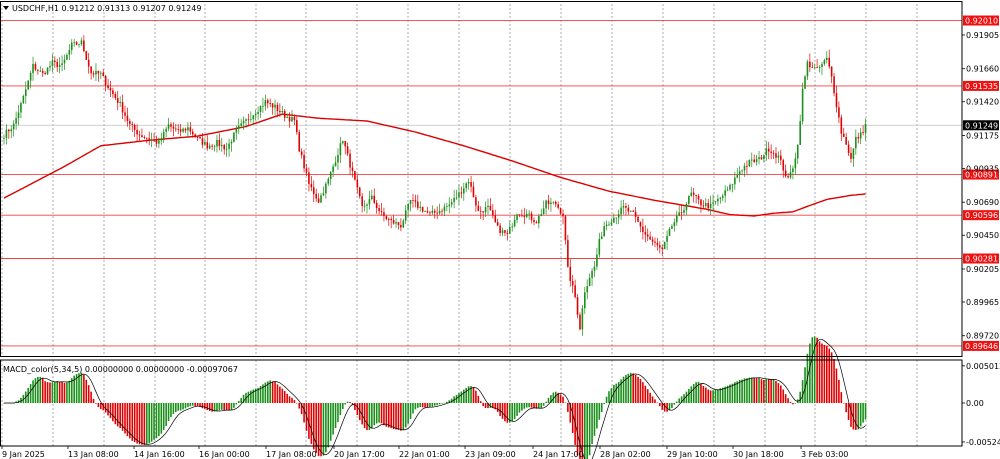  I want to click on time-tick-label: 22 Jan 01:00, so click(424, 454).